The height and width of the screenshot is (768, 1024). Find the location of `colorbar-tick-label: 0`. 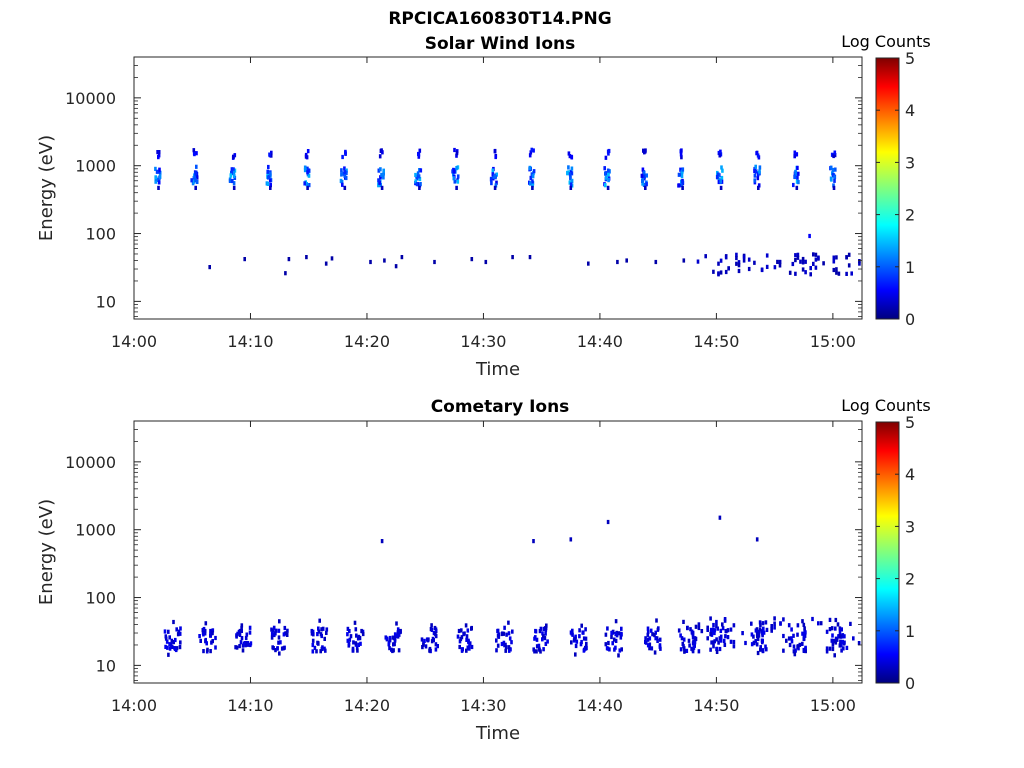

colorbar-tick-label: 0 is located at coordinates (910, 319).